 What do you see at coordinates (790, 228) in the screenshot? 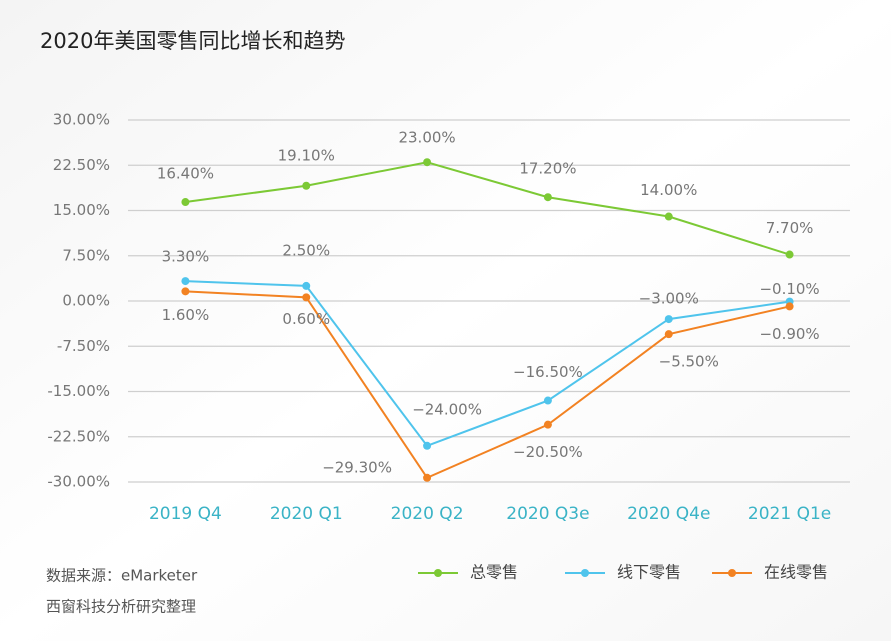
I see `data-label: 7.70%` at bounding box center [790, 228].